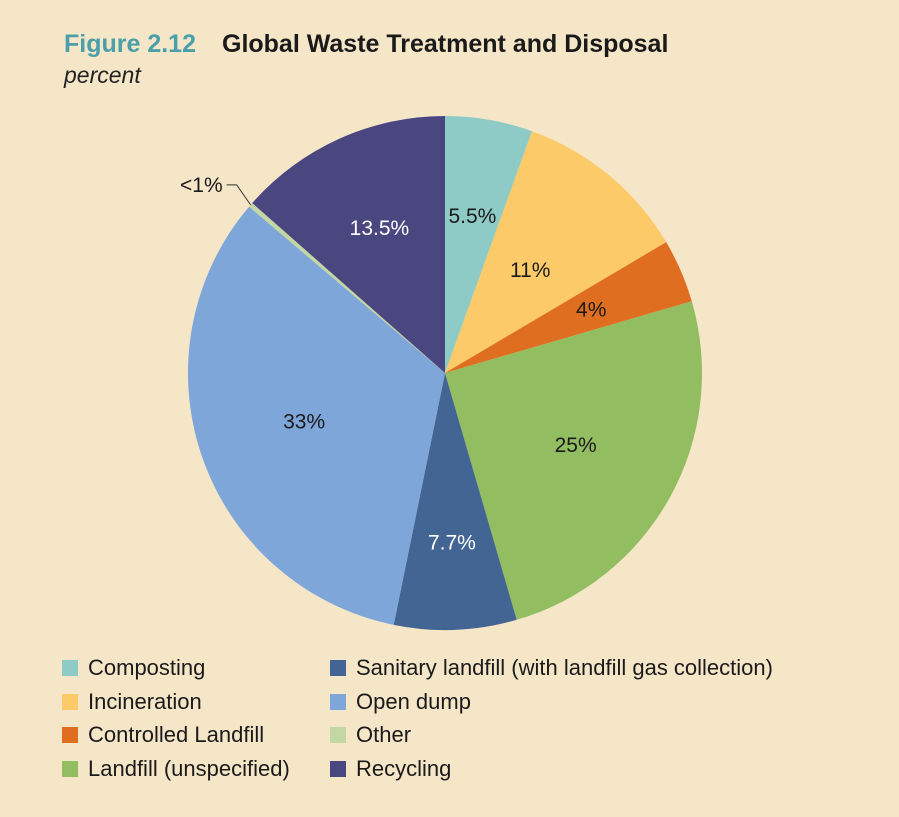 The width and height of the screenshot is (899, 817). What do you see at coordinates (189, 768) in the screenshot?
I see `legend-label: Landfill (unspecified)` at bounding box center [189, 768].